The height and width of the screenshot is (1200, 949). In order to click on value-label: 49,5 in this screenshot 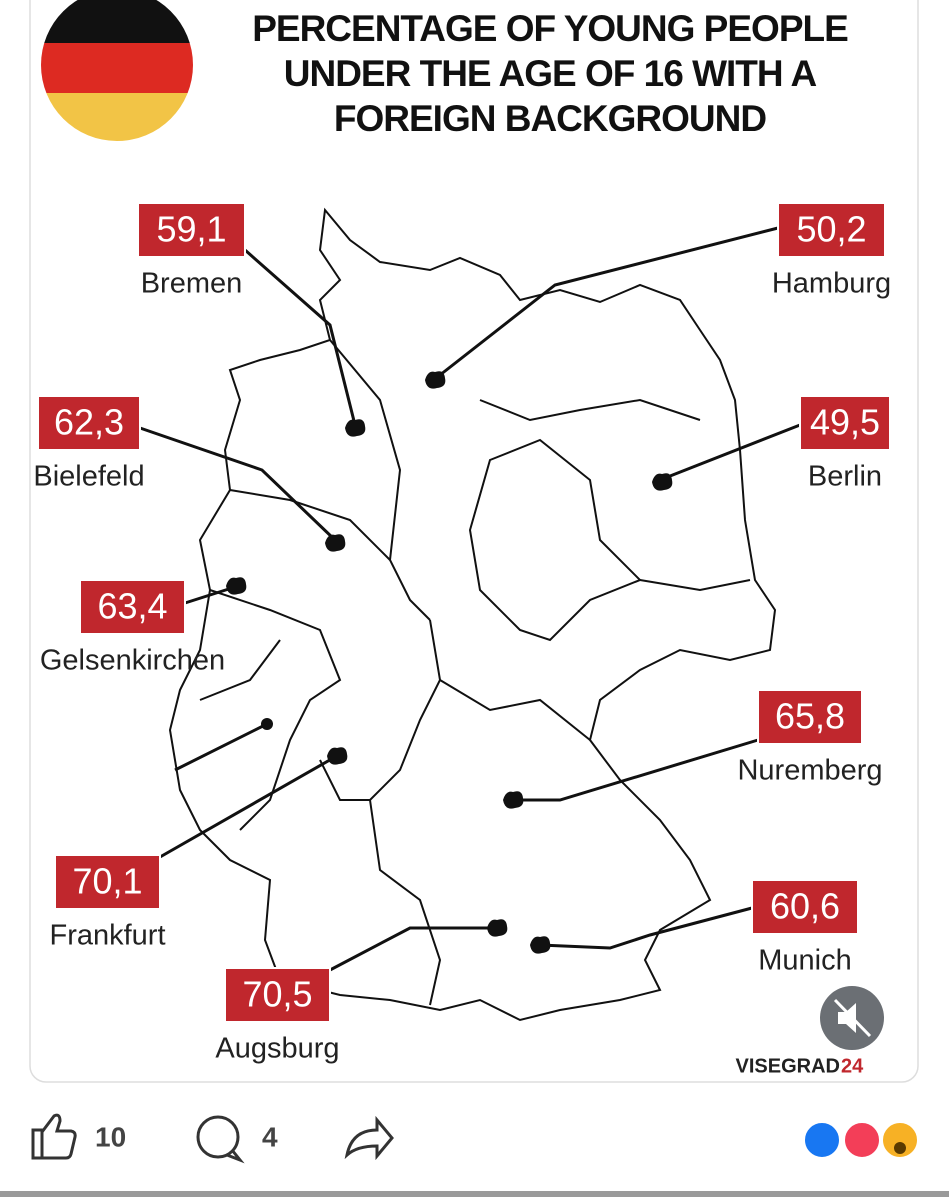, I will do `click(845, 422)`.